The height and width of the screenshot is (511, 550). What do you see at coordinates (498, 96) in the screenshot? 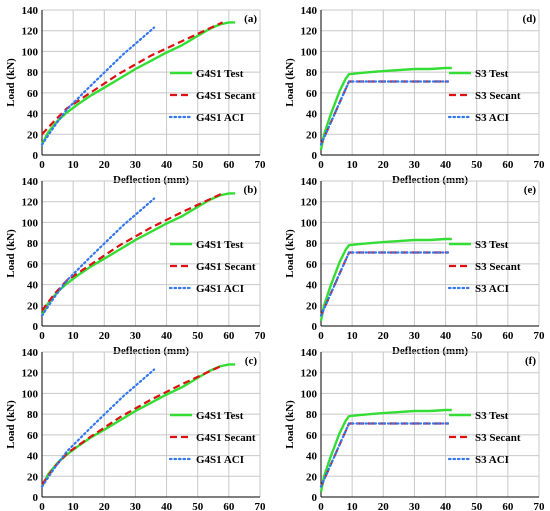
I see `legend-label: S3 Secant` at bounding box center [498, 96].